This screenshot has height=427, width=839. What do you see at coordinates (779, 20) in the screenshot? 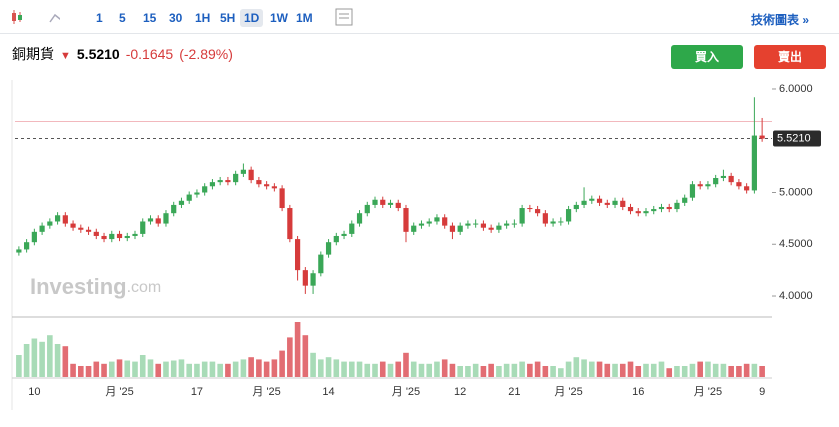
I see `technical-chart-link: 技術圖表 »` at bounding box center [779, 20].